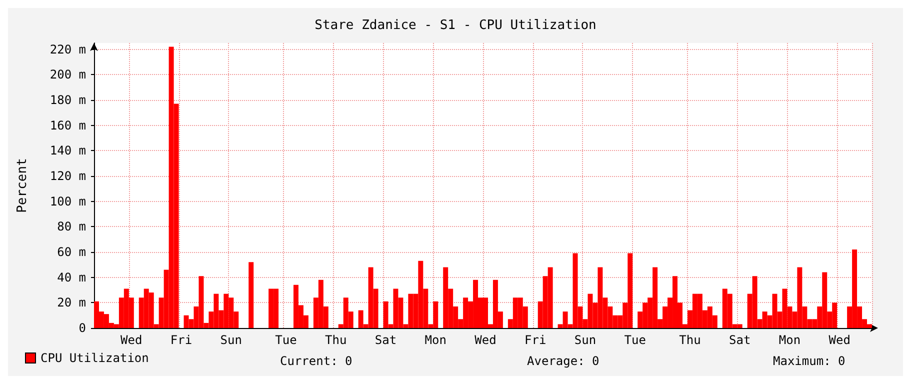  I want to click on y-tick-label: 80 m, so click(71, 227).